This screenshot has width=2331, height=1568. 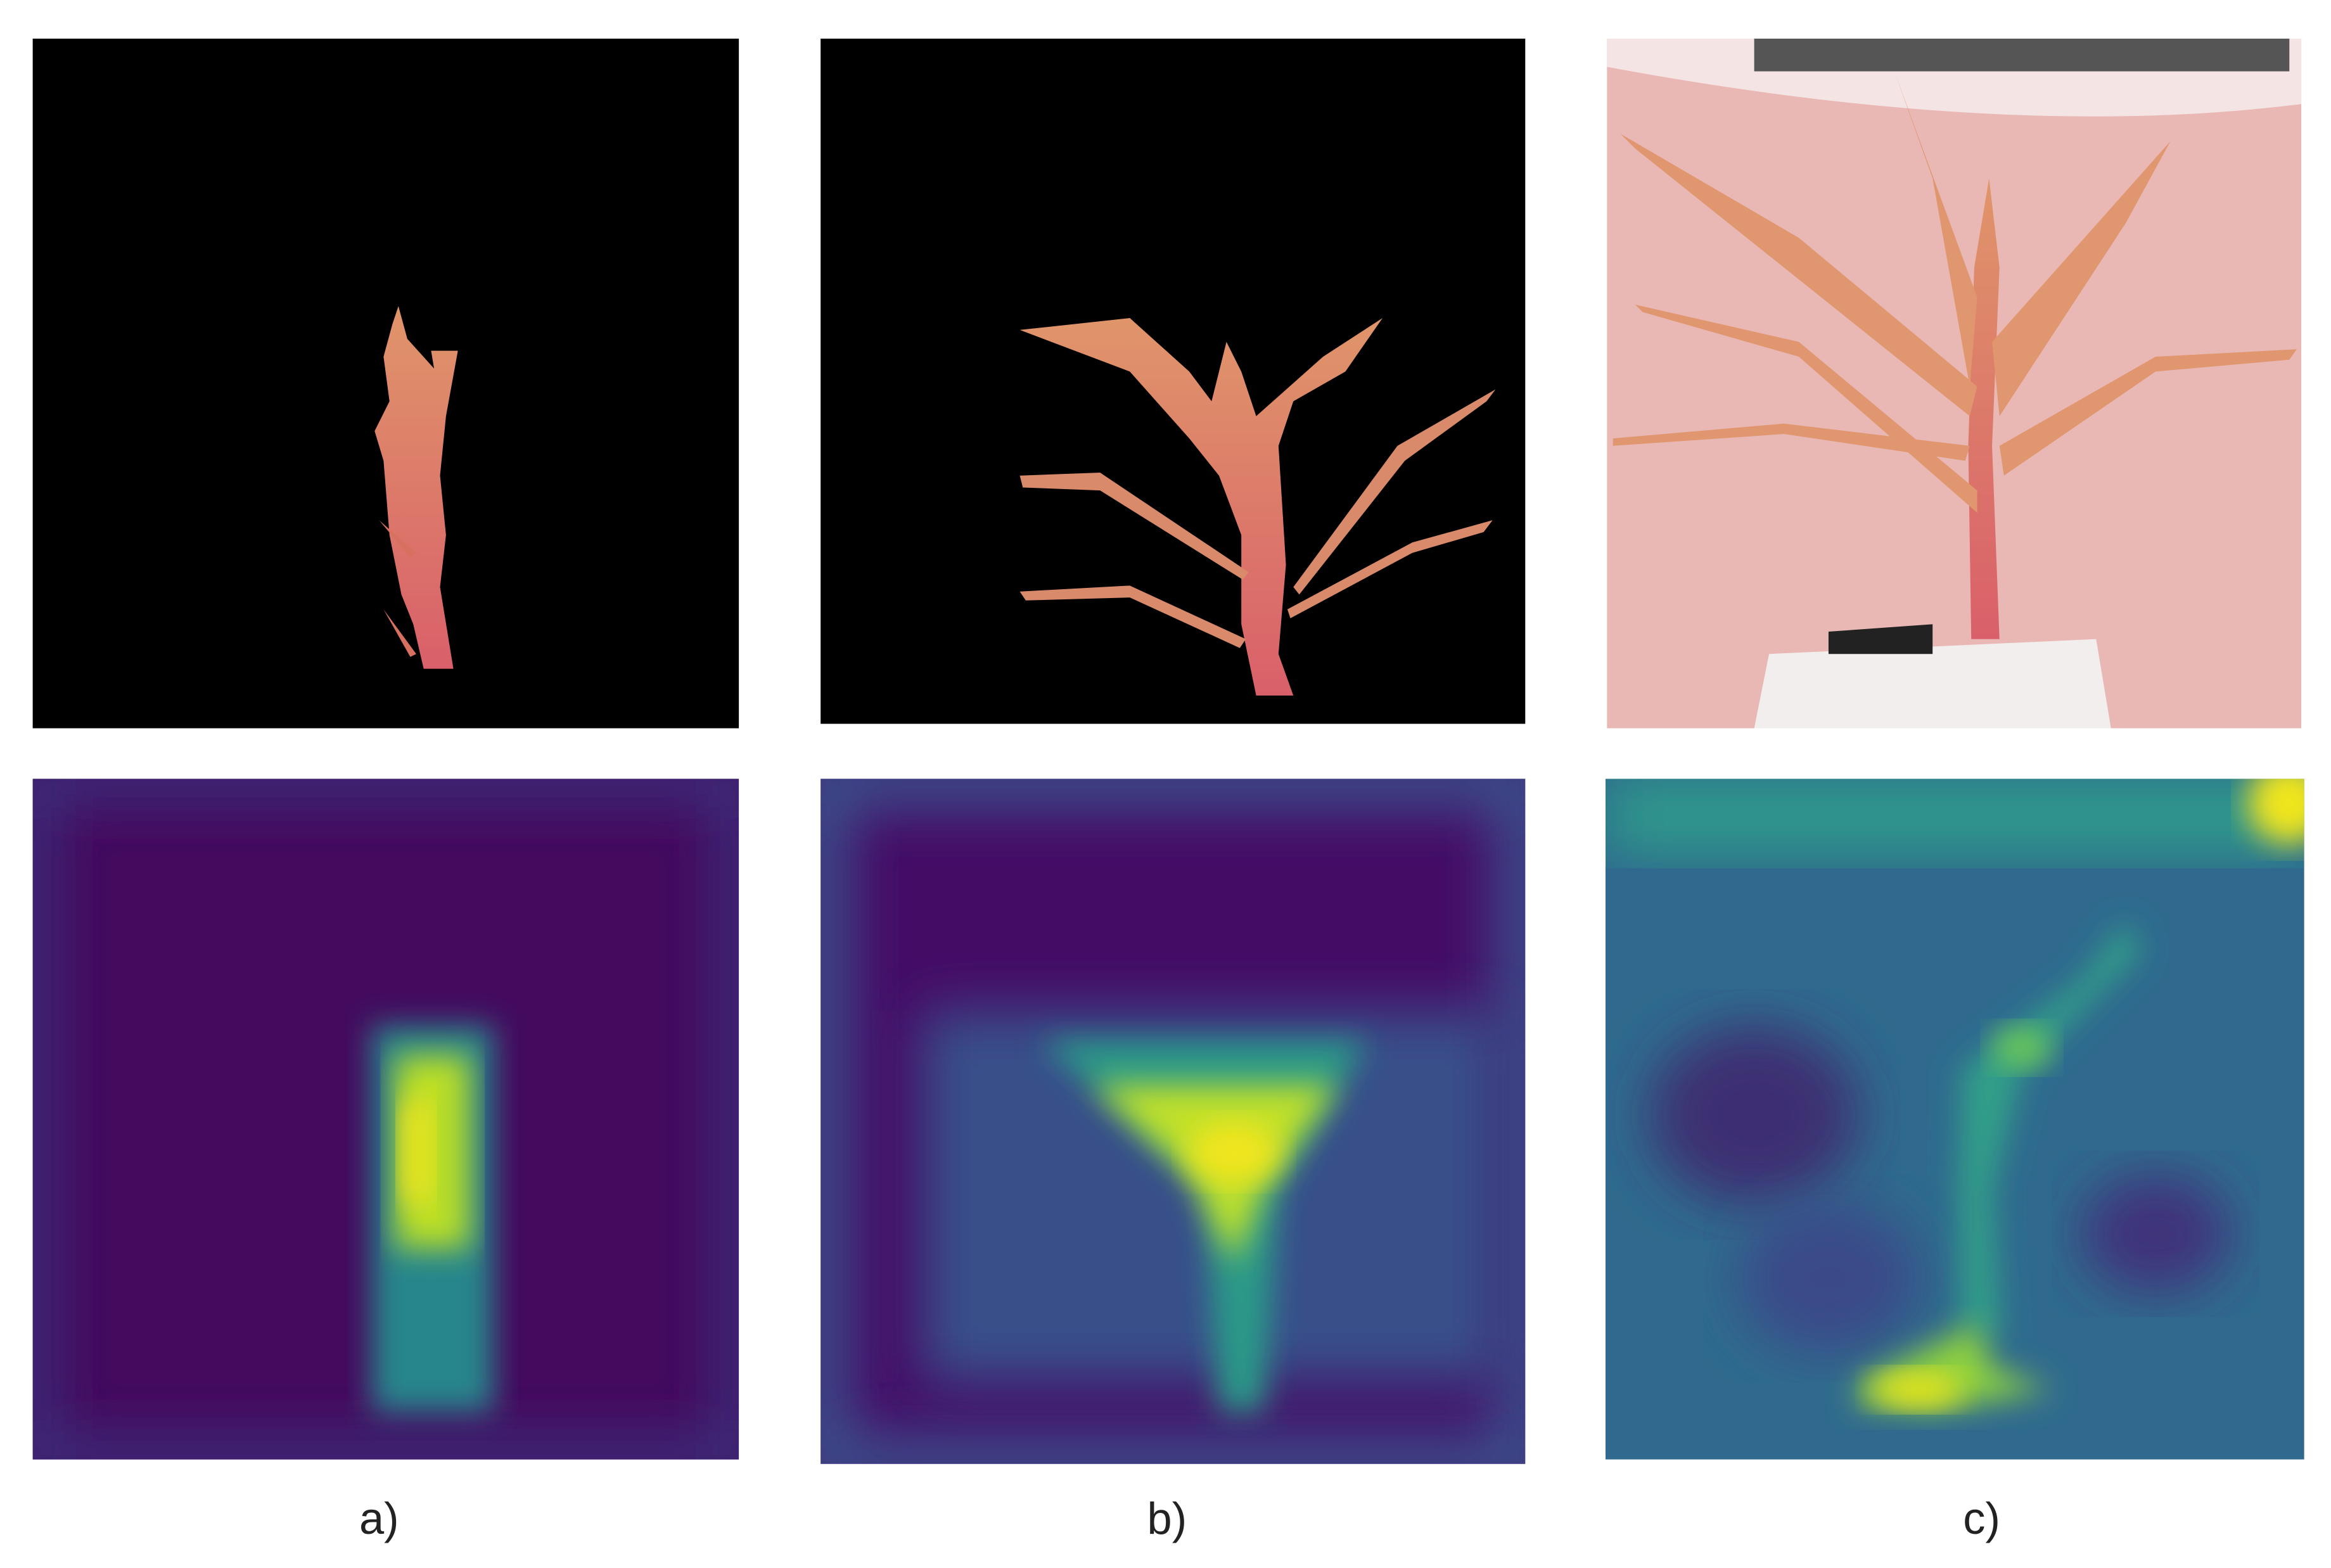 I want to click on panel-label: a), so click(x=379, y=1518).